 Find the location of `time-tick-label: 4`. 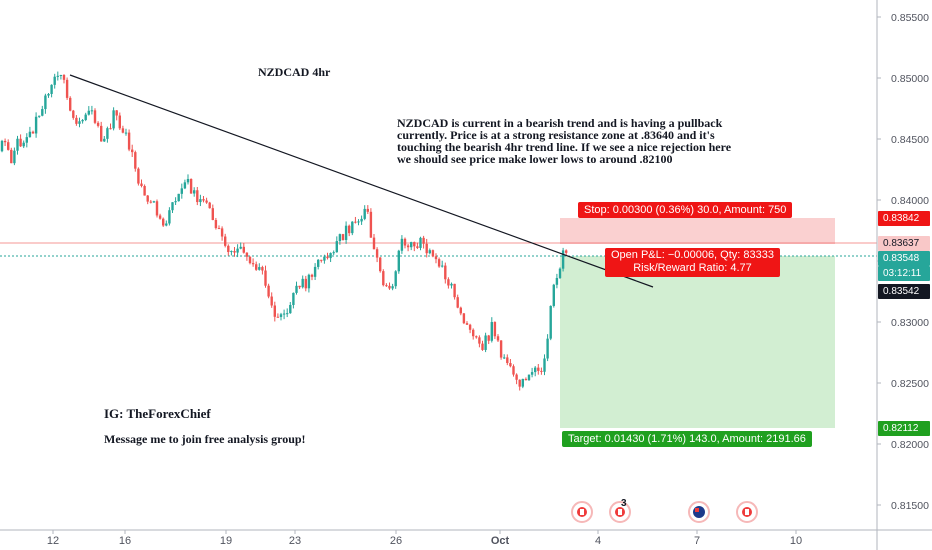

time-tick-label: 4 is located at coordinates (598, 541).